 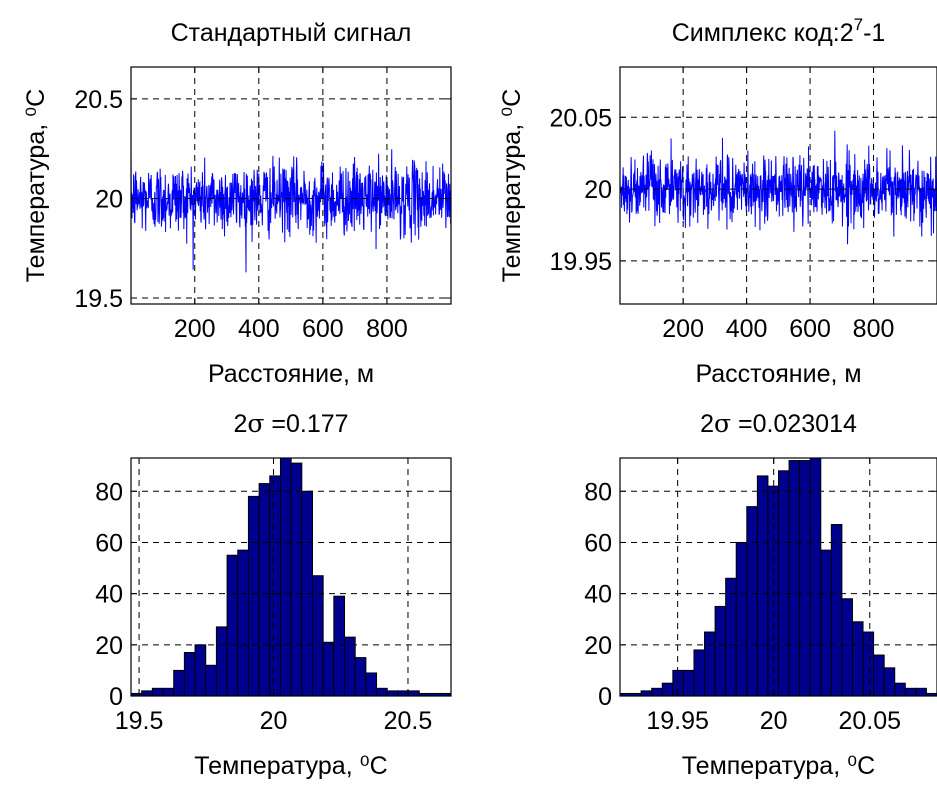 I want to click on x-tick-label: 19.5, so click(x=139, y=721).